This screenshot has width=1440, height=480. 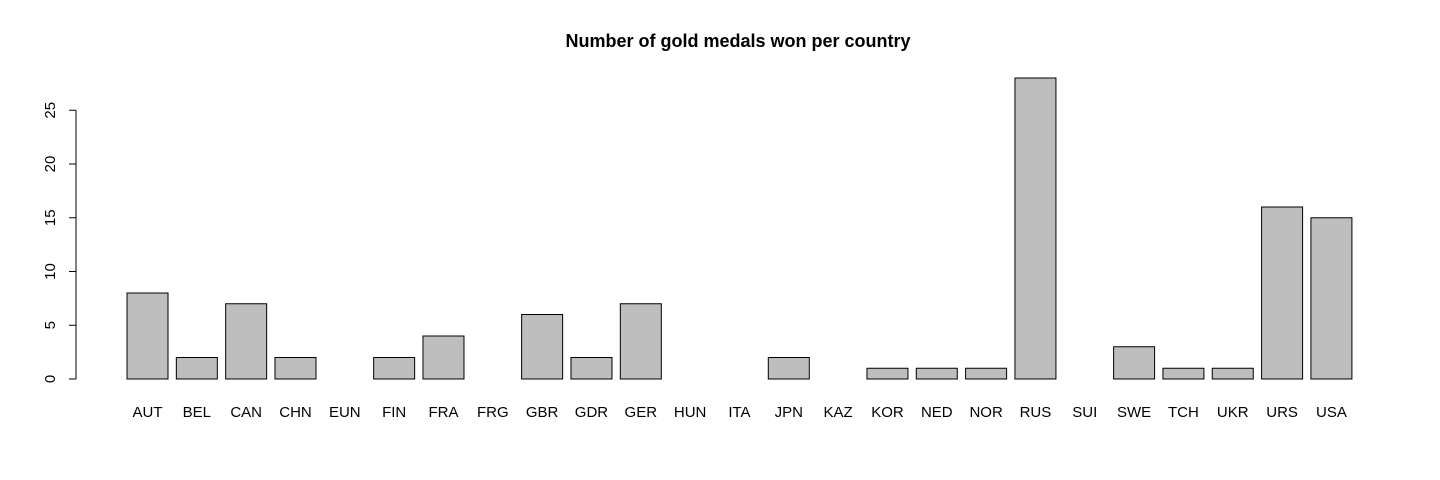 What do you see at coordinates (986, 373) in the screenshot?
I see `bar-nor` at bounding box center [986, 373].